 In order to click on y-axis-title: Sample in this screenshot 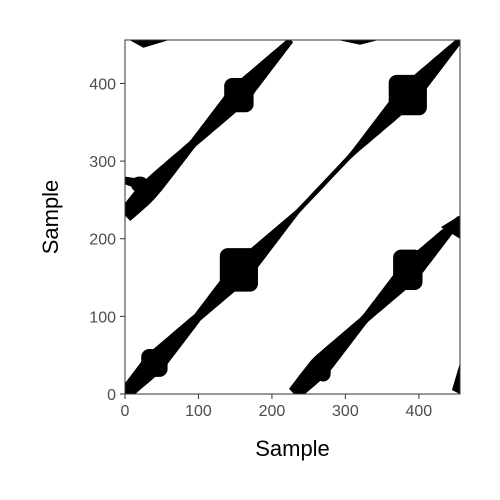, I will do `click(50, 217)`.